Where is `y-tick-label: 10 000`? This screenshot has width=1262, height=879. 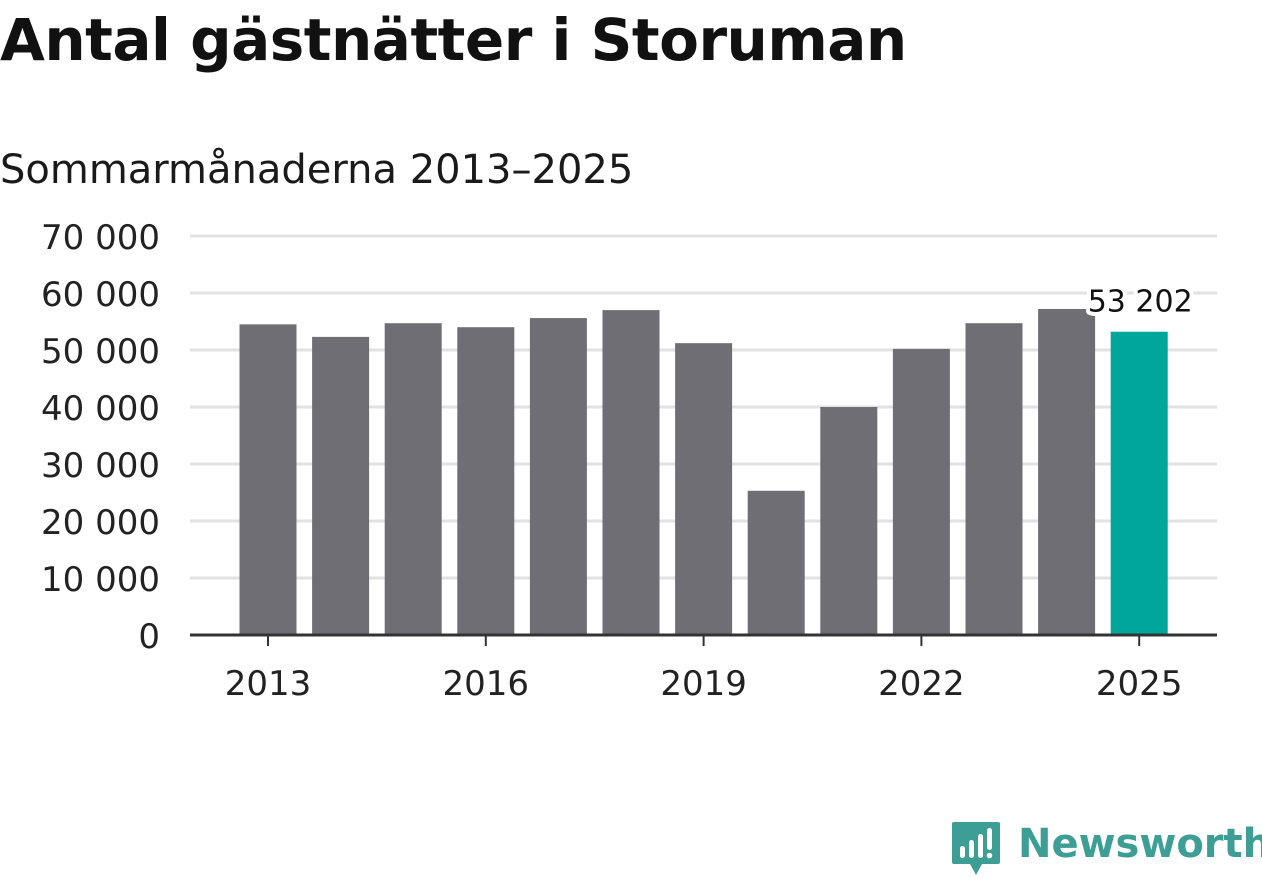 y-tick-label: 10 000 is located at coordinates (100, 580).